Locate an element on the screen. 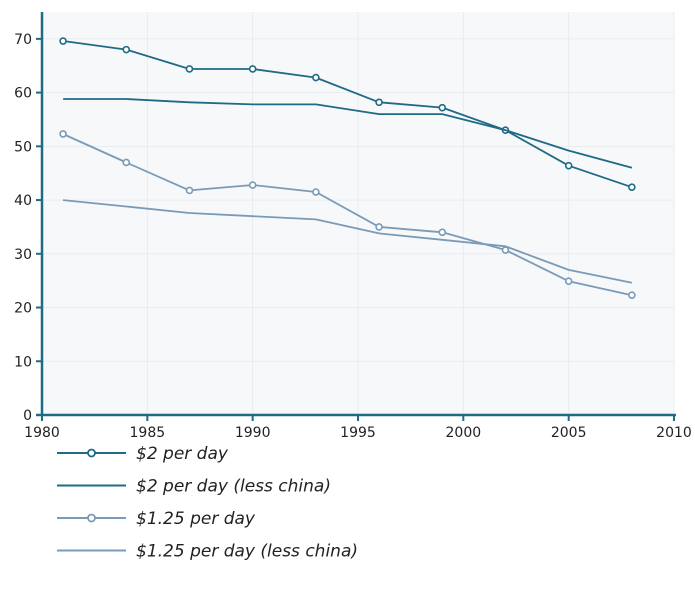  legend-label: $1.25 per day is located at coordinates (196, 519).